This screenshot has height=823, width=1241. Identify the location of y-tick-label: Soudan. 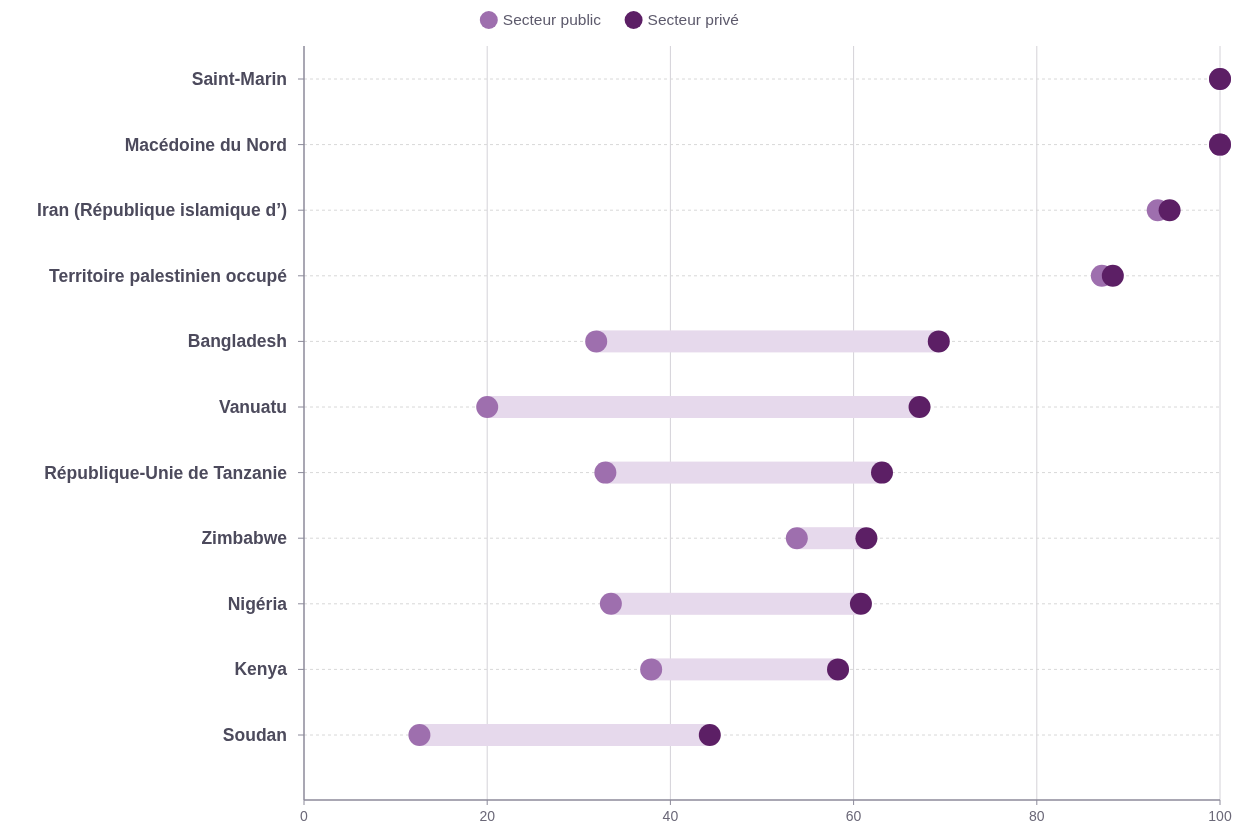
(254, 735).